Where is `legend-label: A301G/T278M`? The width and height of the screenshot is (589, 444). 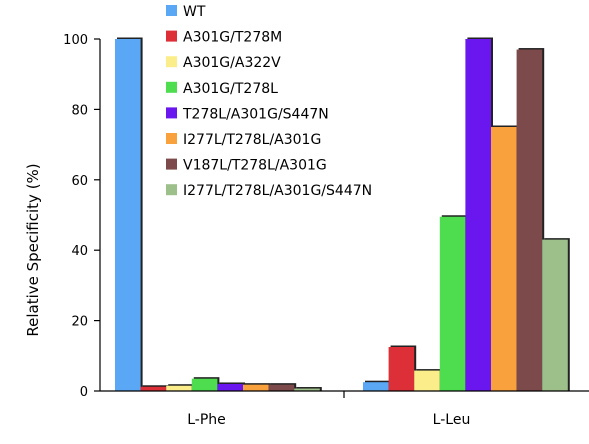
legend-label: A301G/T278M is located at coordinates (232, 38).